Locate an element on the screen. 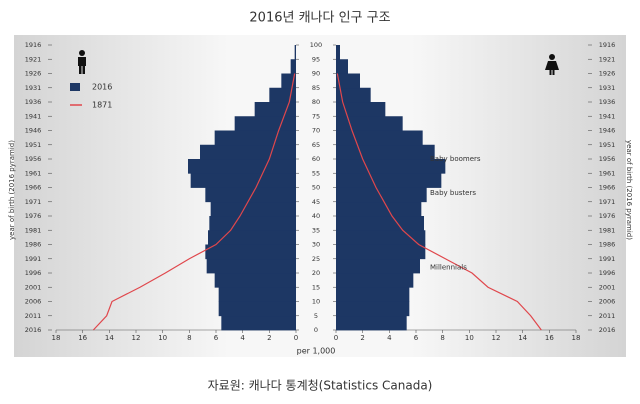  x-tick-label: 16 is located at coordinates (549, 338).